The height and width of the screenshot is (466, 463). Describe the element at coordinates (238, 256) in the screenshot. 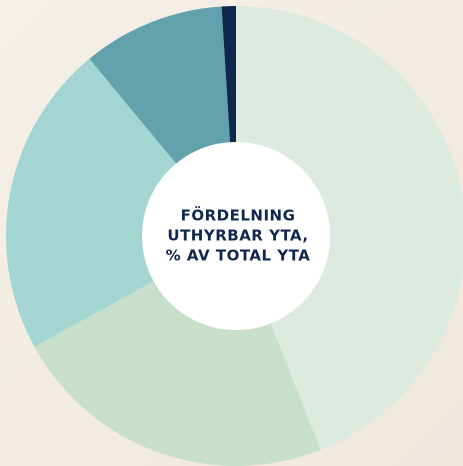

I see `center-label: % AV TOTAL YTA` at that location.